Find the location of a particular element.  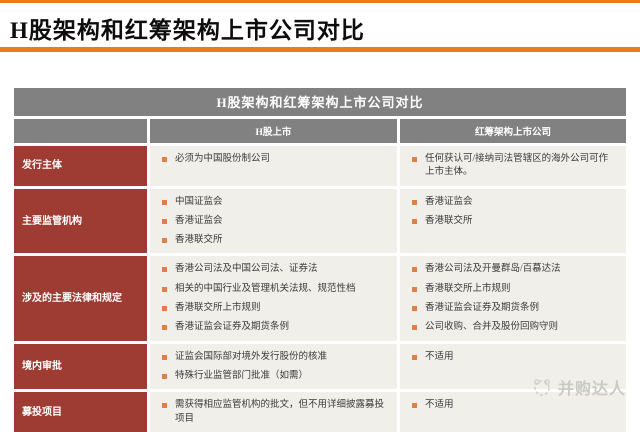

table-header-row: H股上市 红筹架构上市公司 is located at coordinates (320, 131).